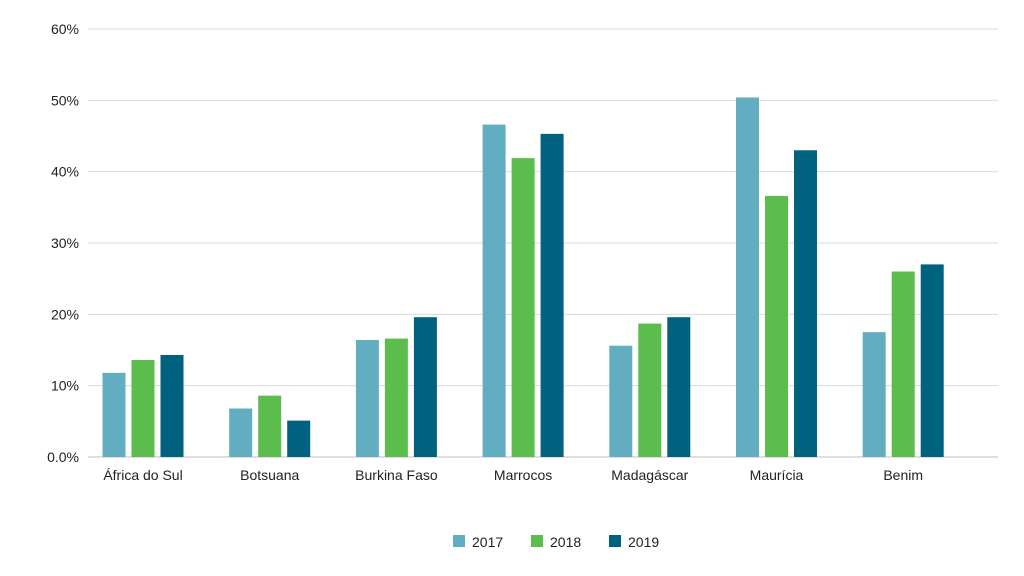 This screenshot has height=576, width=1024. What do you see at coordinates (396, 475) in the screenshot?
I see `x-category-label: Burkina Faso` at bounding box center [396, 475].